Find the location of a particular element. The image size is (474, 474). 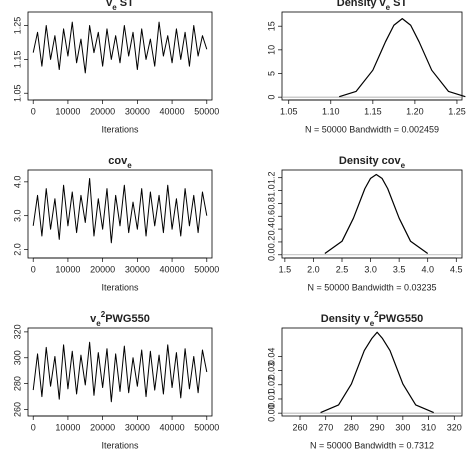

x-tick-label: 320 is located at coordinates (454, 427).